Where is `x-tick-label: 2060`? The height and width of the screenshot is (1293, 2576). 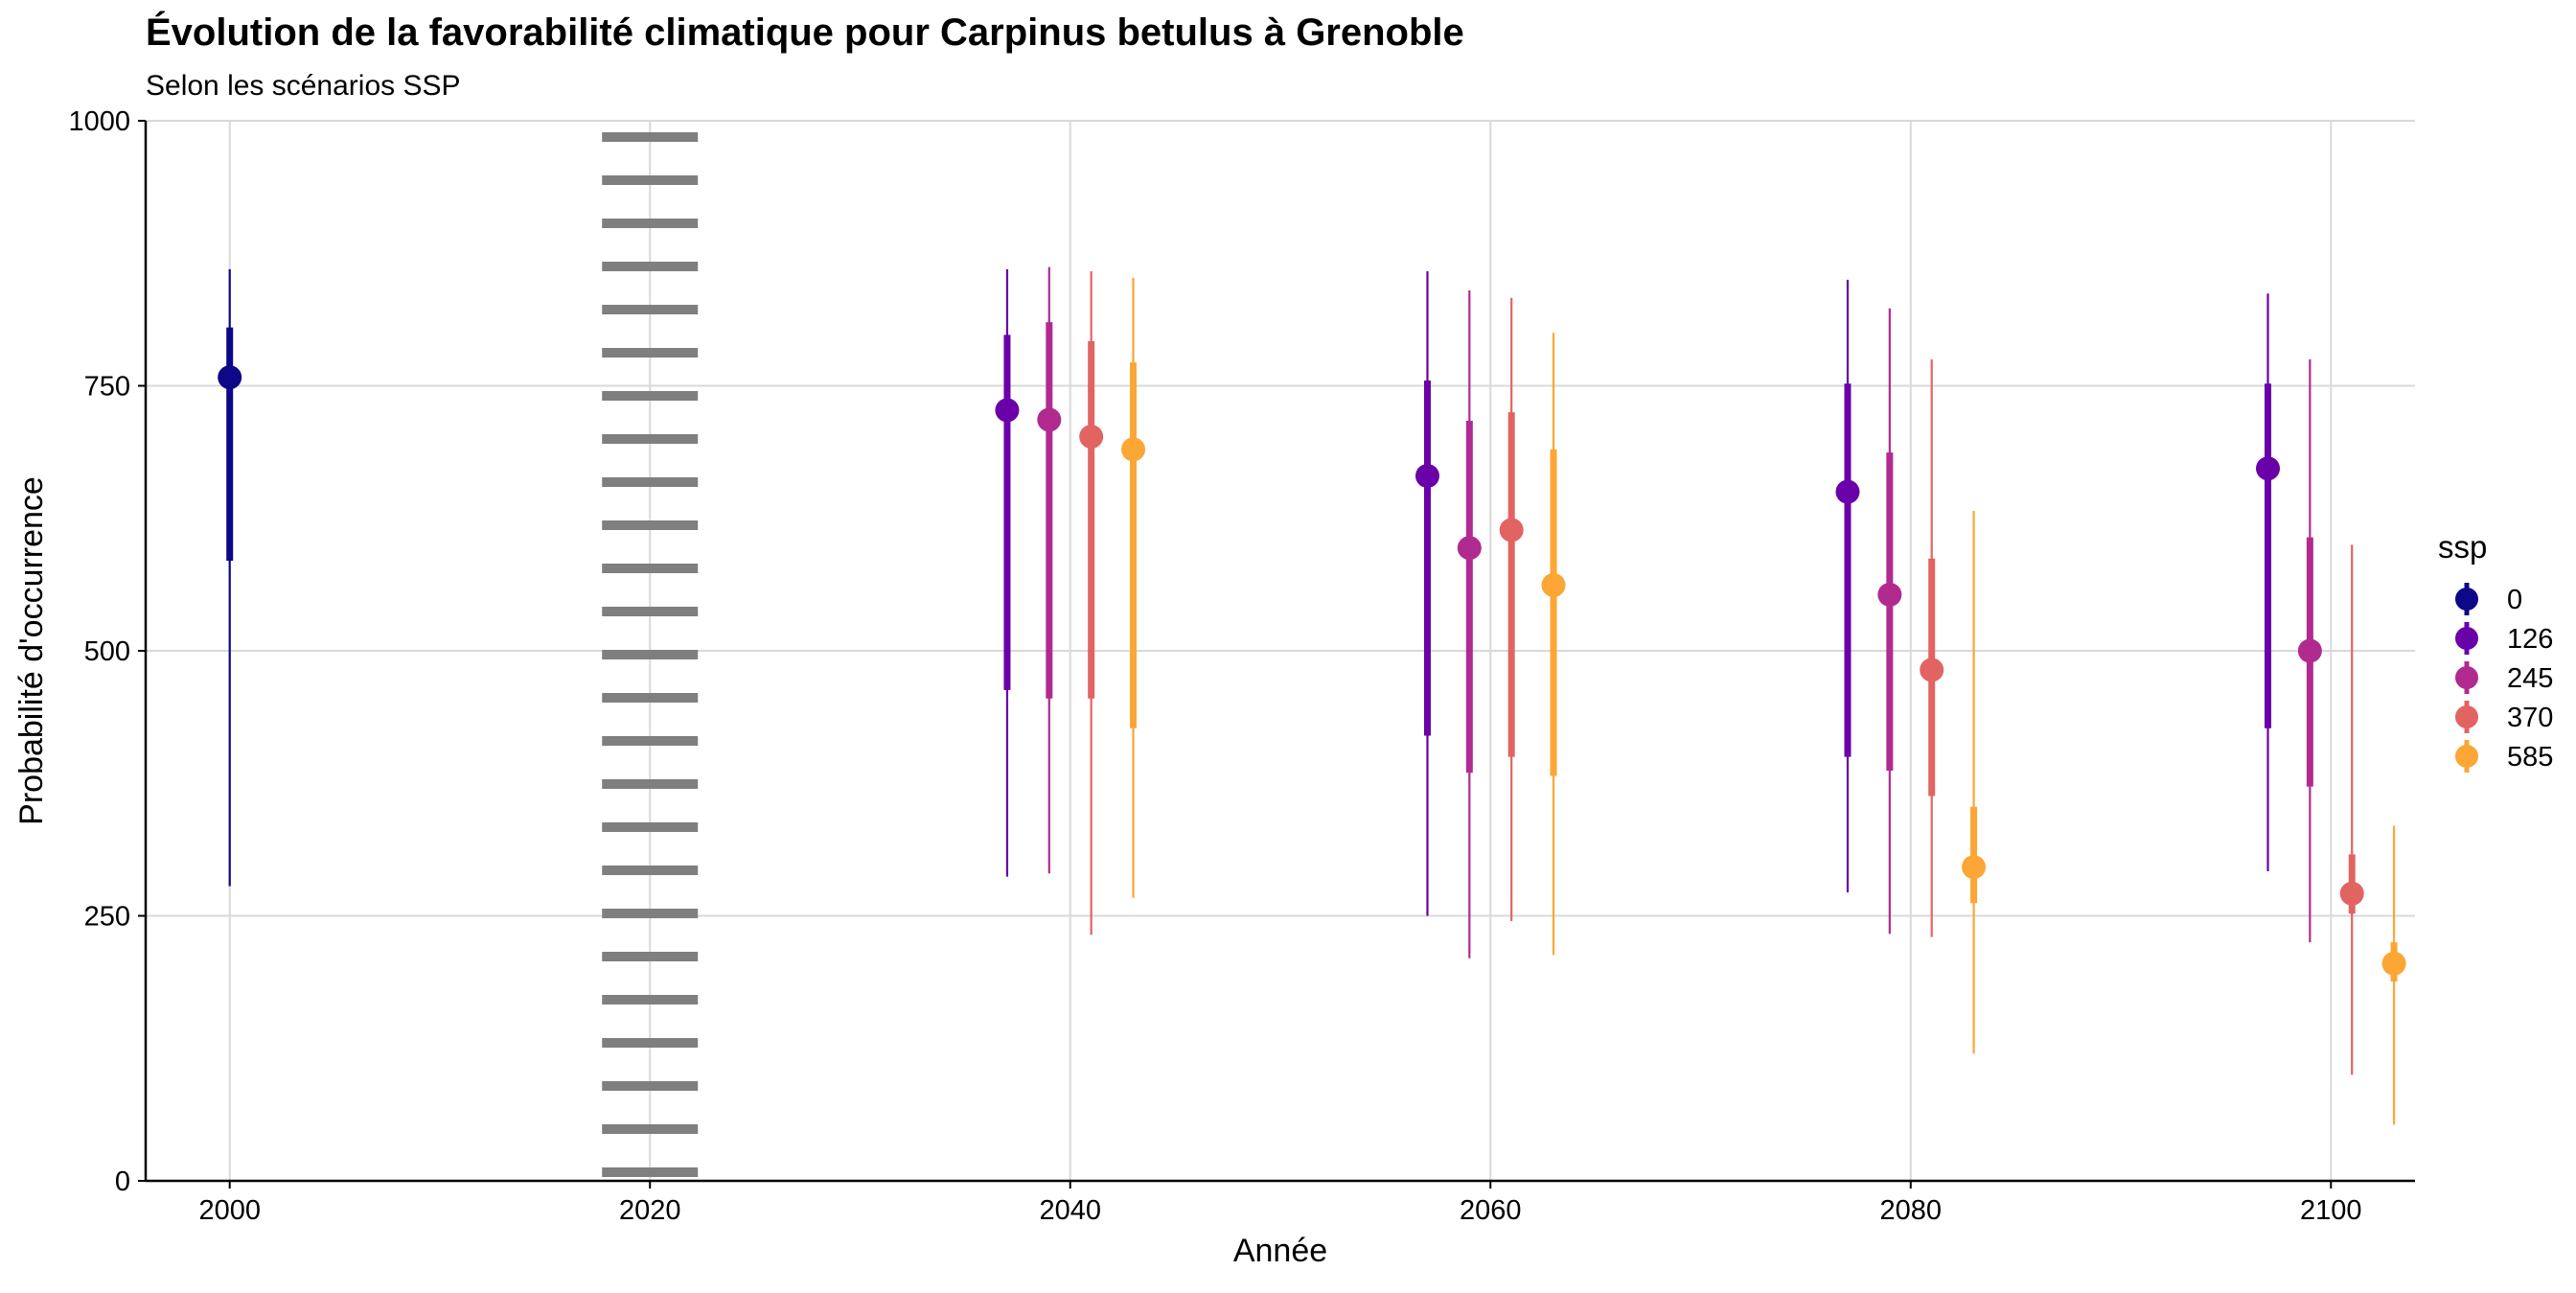
x-tick-label: 2060 is located at coordinates (1491, 1210).